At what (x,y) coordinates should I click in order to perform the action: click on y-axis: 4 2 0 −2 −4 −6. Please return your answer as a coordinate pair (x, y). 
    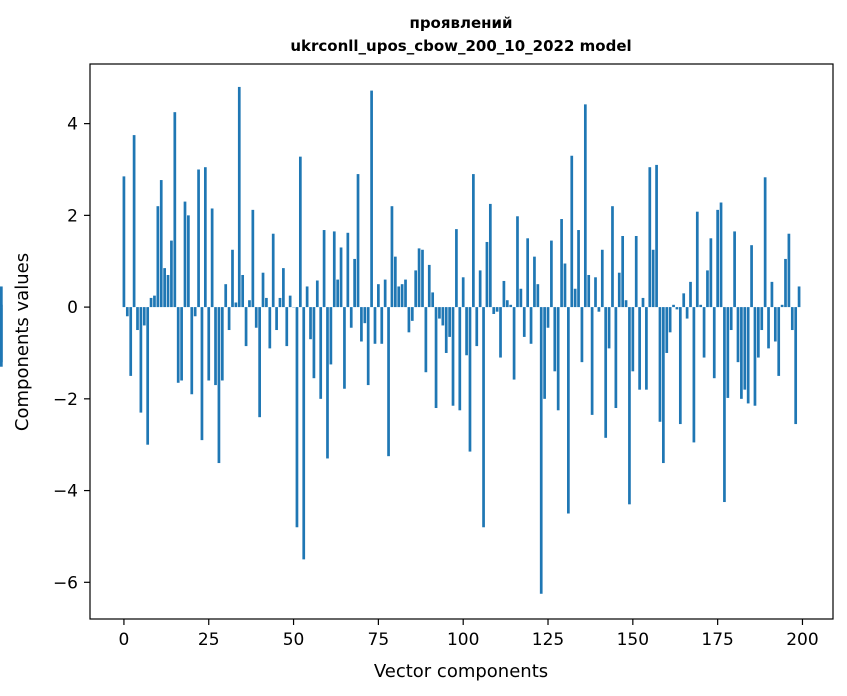
    Looking at the image, I should click on (71, 354).